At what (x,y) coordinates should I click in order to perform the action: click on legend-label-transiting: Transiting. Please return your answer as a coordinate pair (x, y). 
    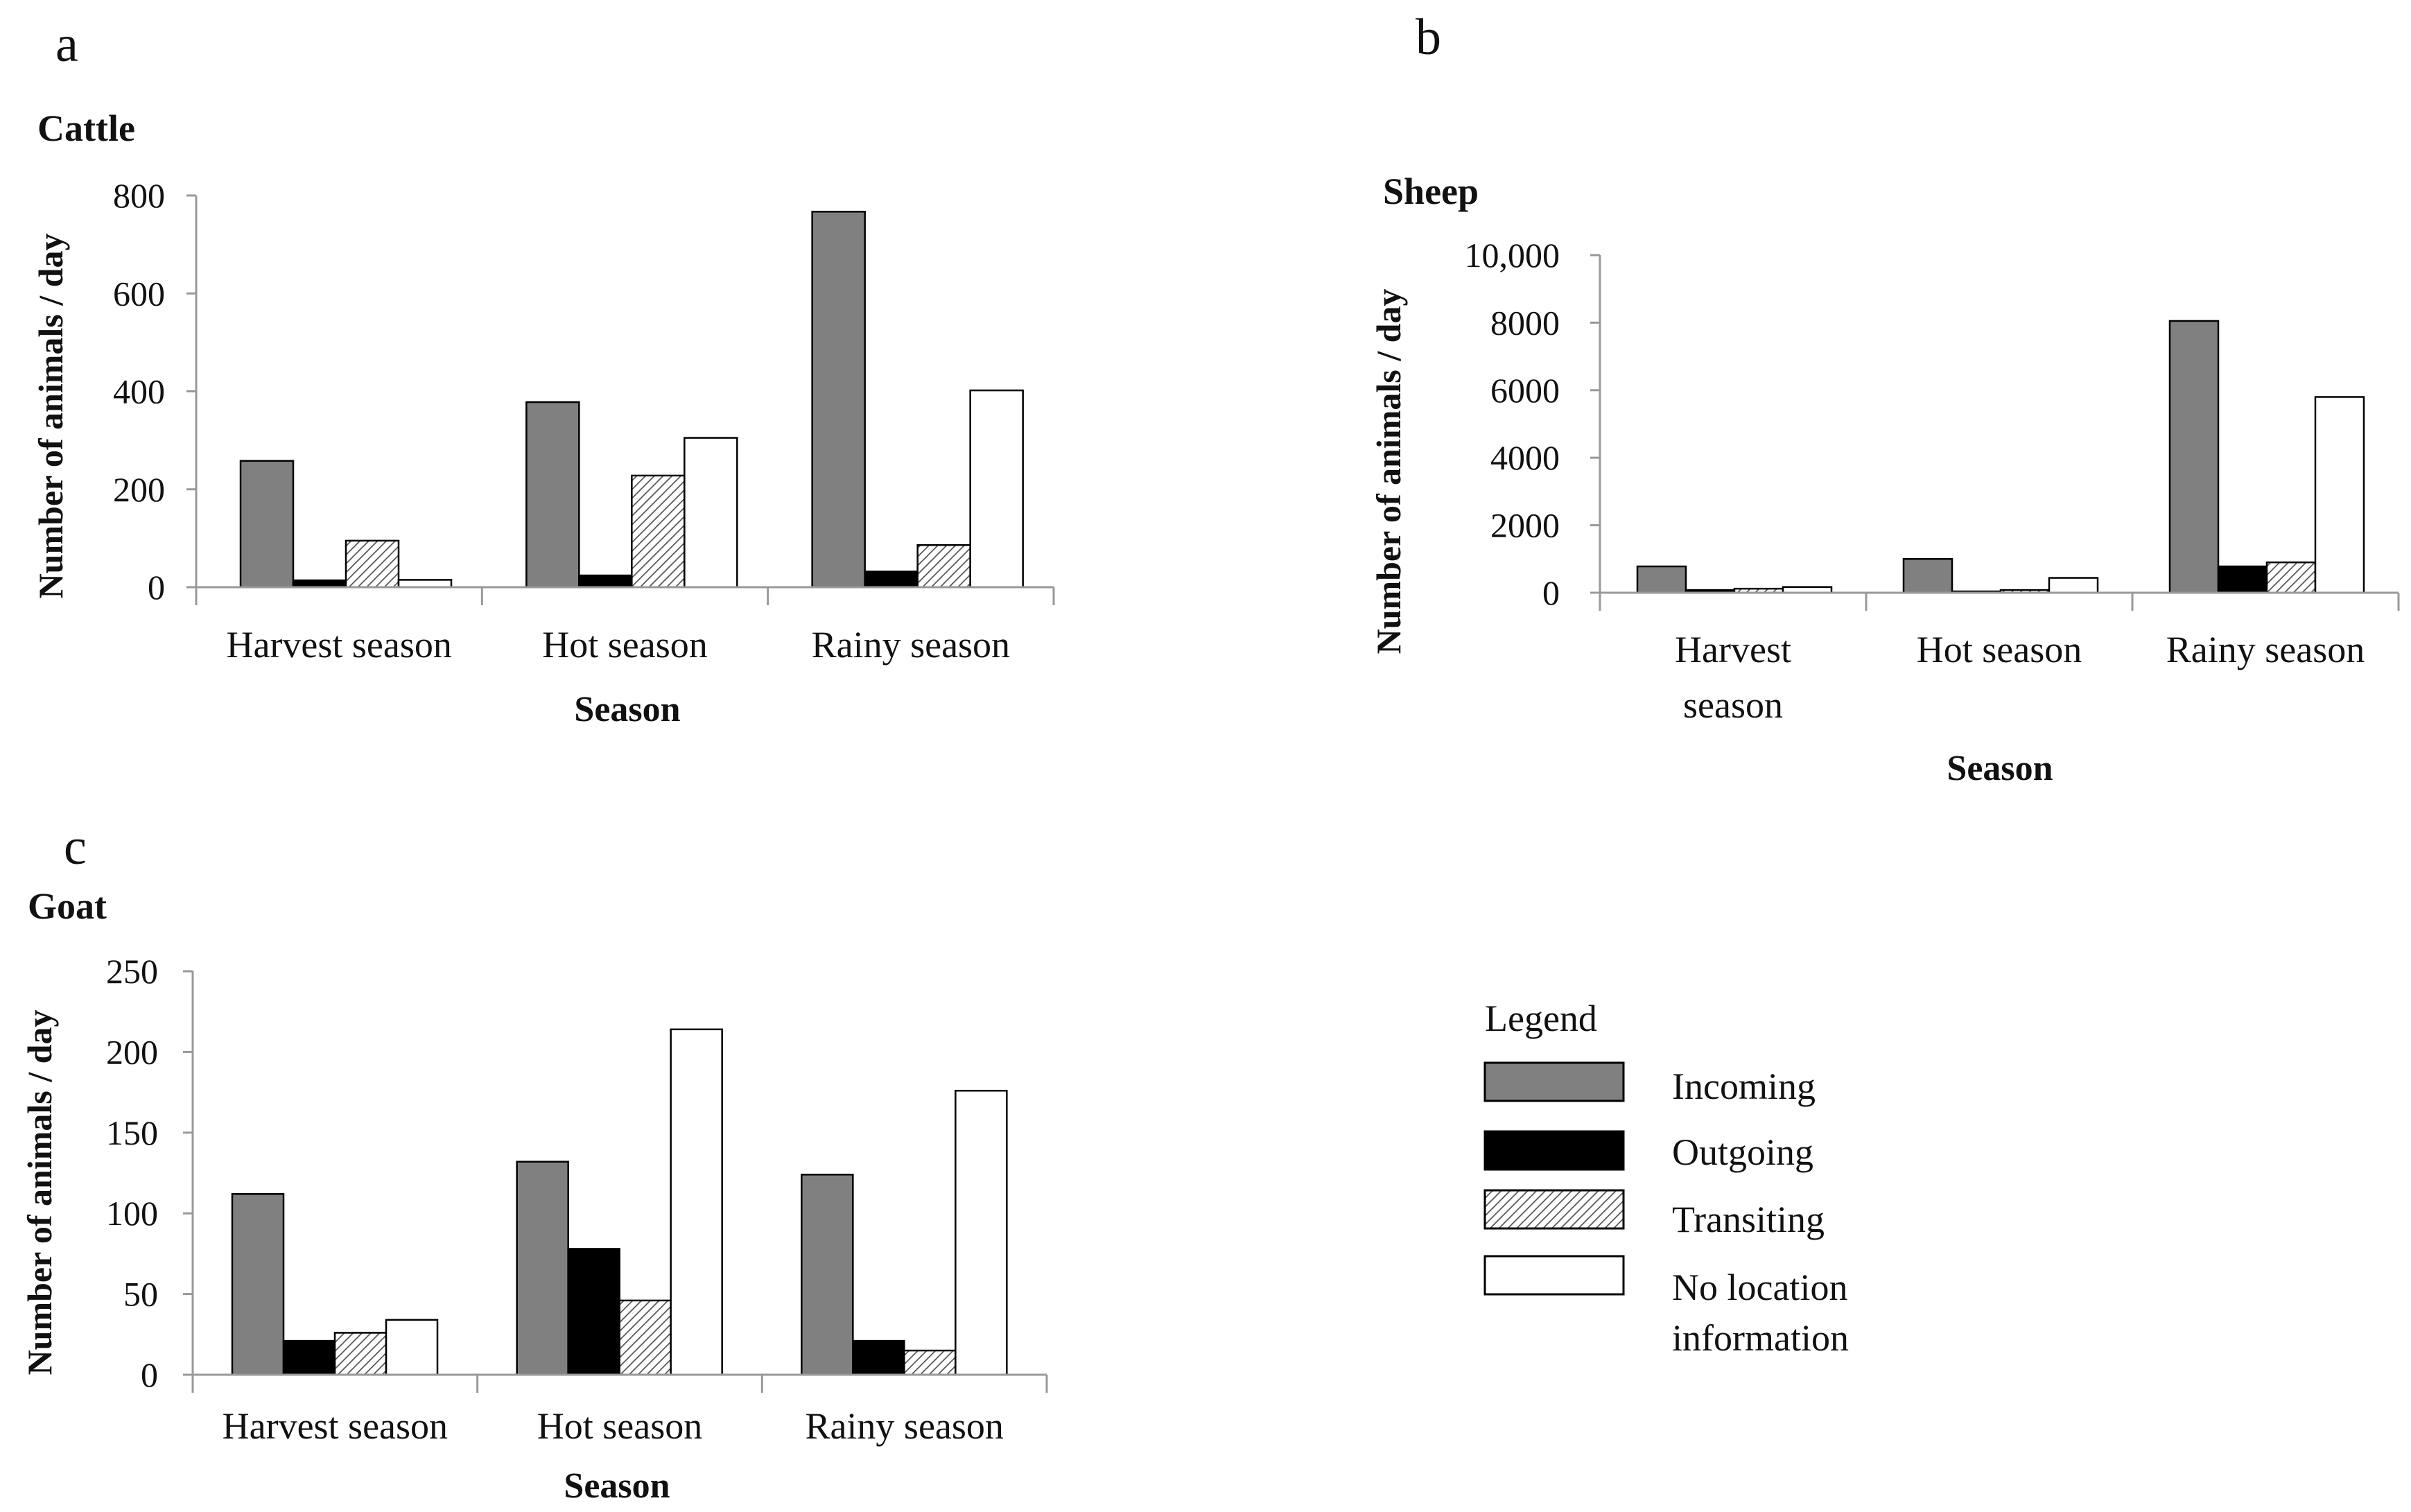
    Looking at the image, I should click on (1748, 1219).